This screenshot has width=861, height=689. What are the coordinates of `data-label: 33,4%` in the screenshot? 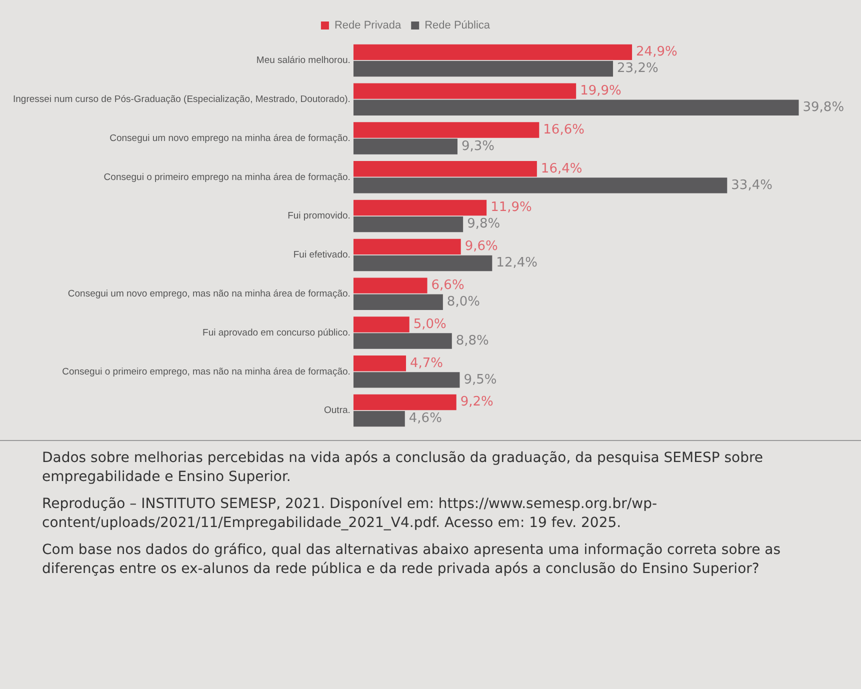 It's located at (751, 185).